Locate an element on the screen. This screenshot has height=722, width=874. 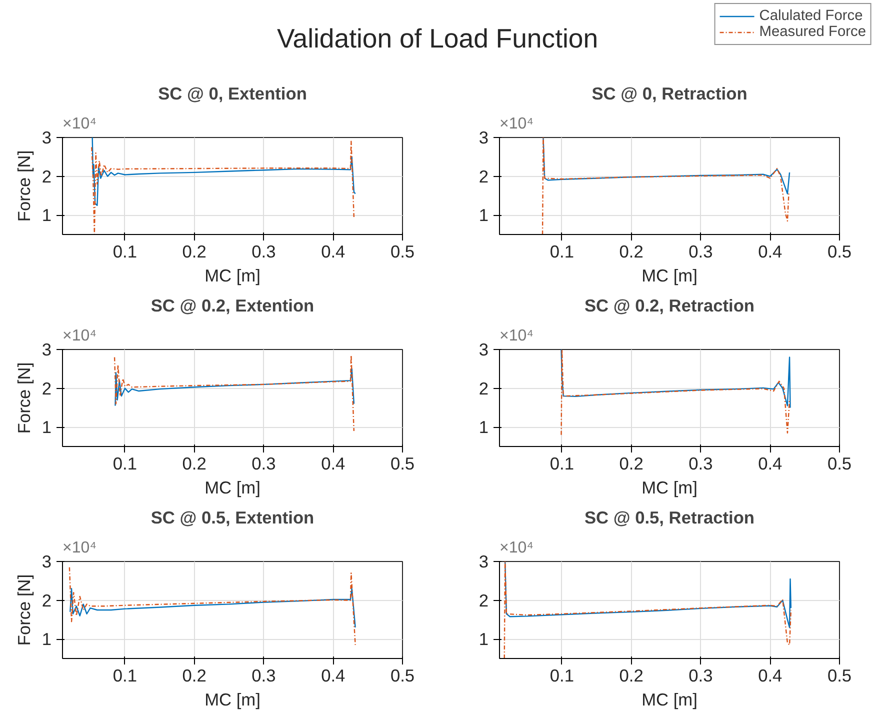
text: Calulated Force is located at coordinates (811, 16).